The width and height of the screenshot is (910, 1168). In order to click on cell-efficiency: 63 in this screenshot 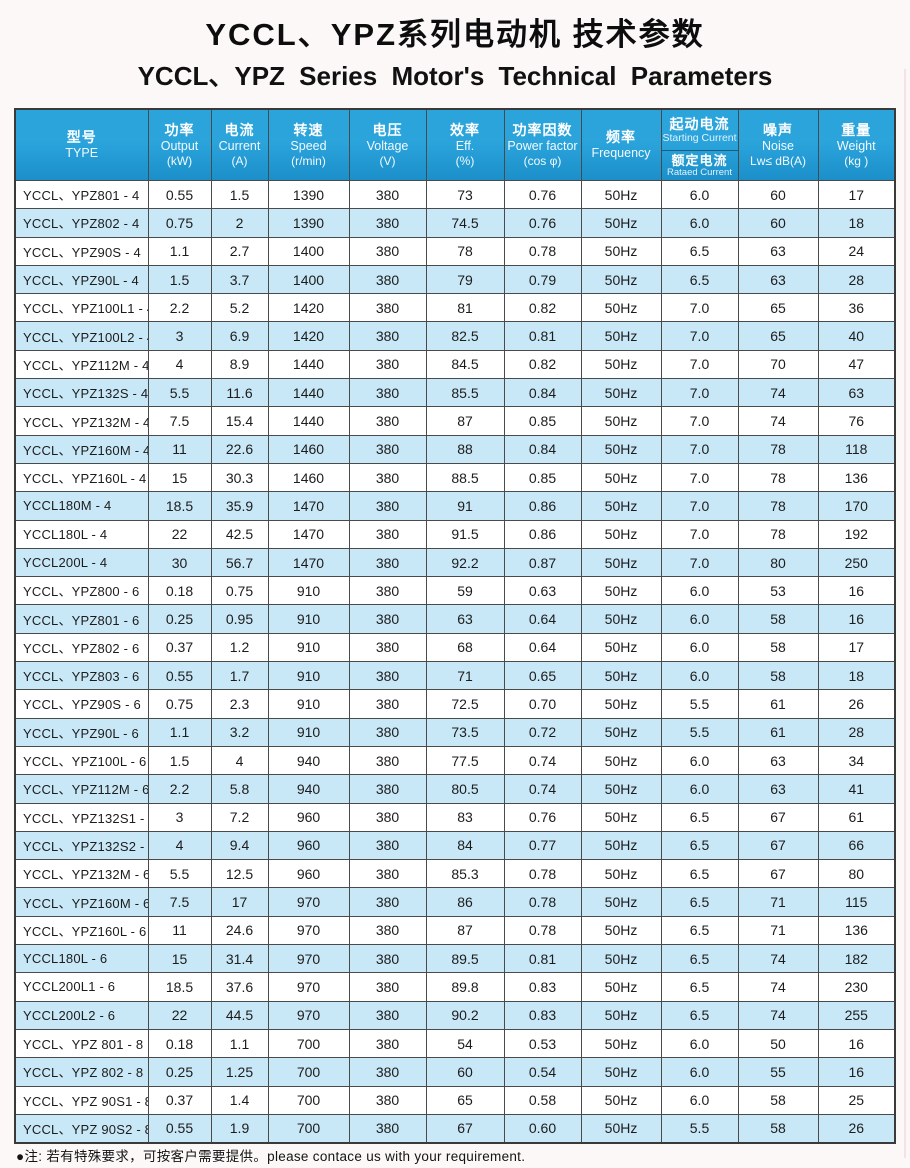, I will do `click(465, 619)`.